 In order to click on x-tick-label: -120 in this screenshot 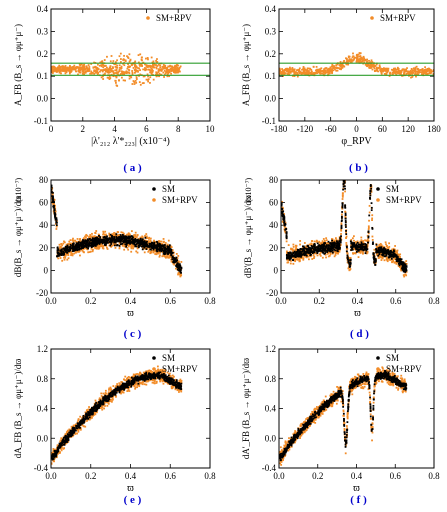, I will do `click(305, 129)`.